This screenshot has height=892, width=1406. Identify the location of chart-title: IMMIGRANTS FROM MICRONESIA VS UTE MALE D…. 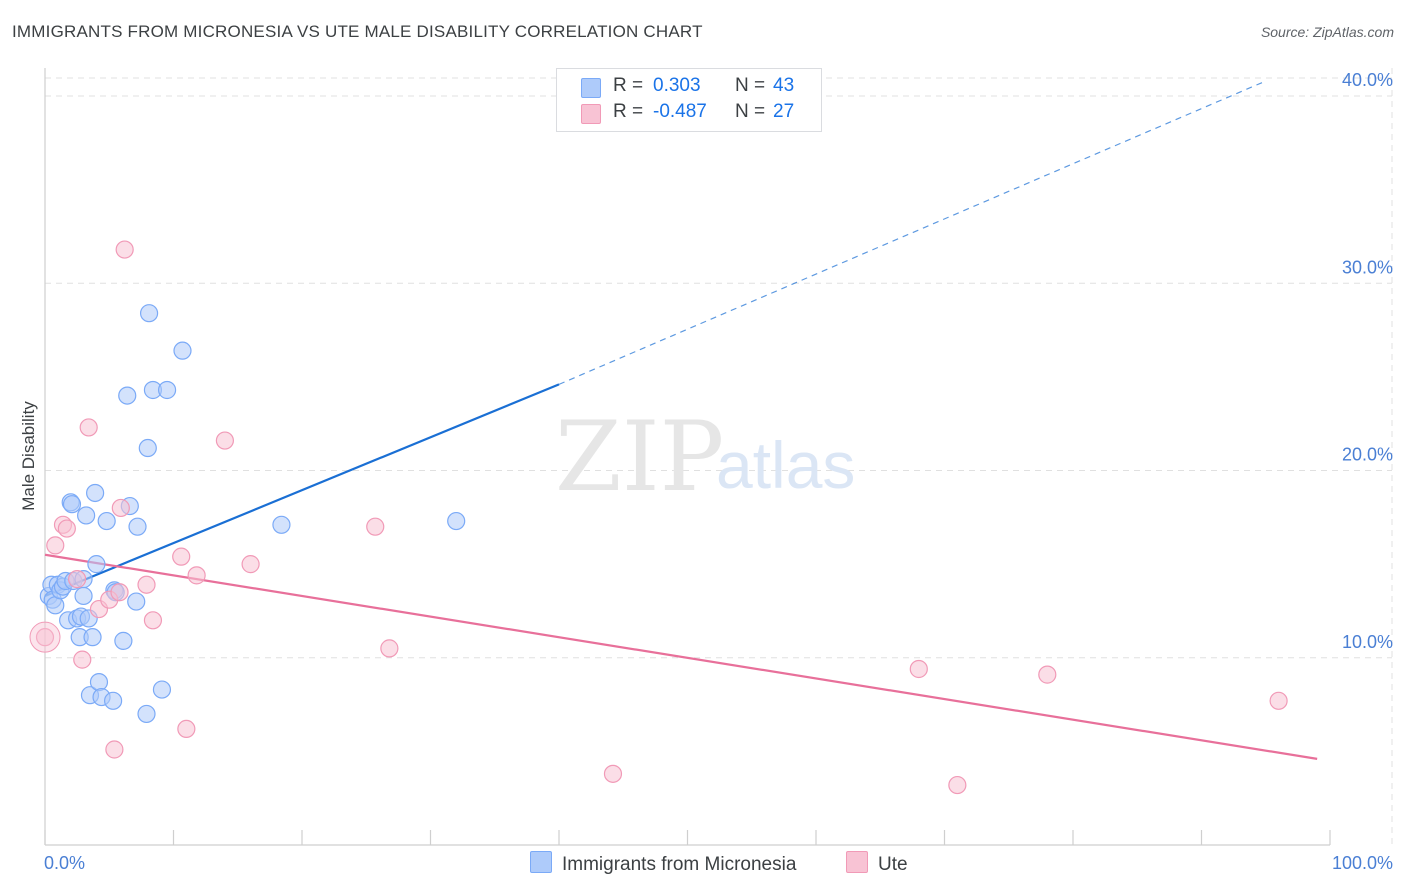
(357, 31).